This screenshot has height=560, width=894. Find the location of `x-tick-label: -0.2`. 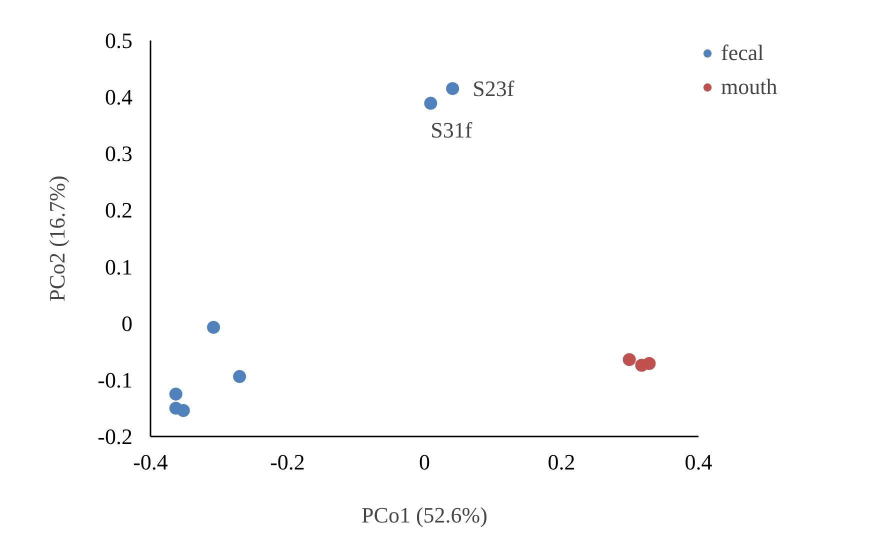

x-tick-label: -0.2 is located at coordinates (287, 462).